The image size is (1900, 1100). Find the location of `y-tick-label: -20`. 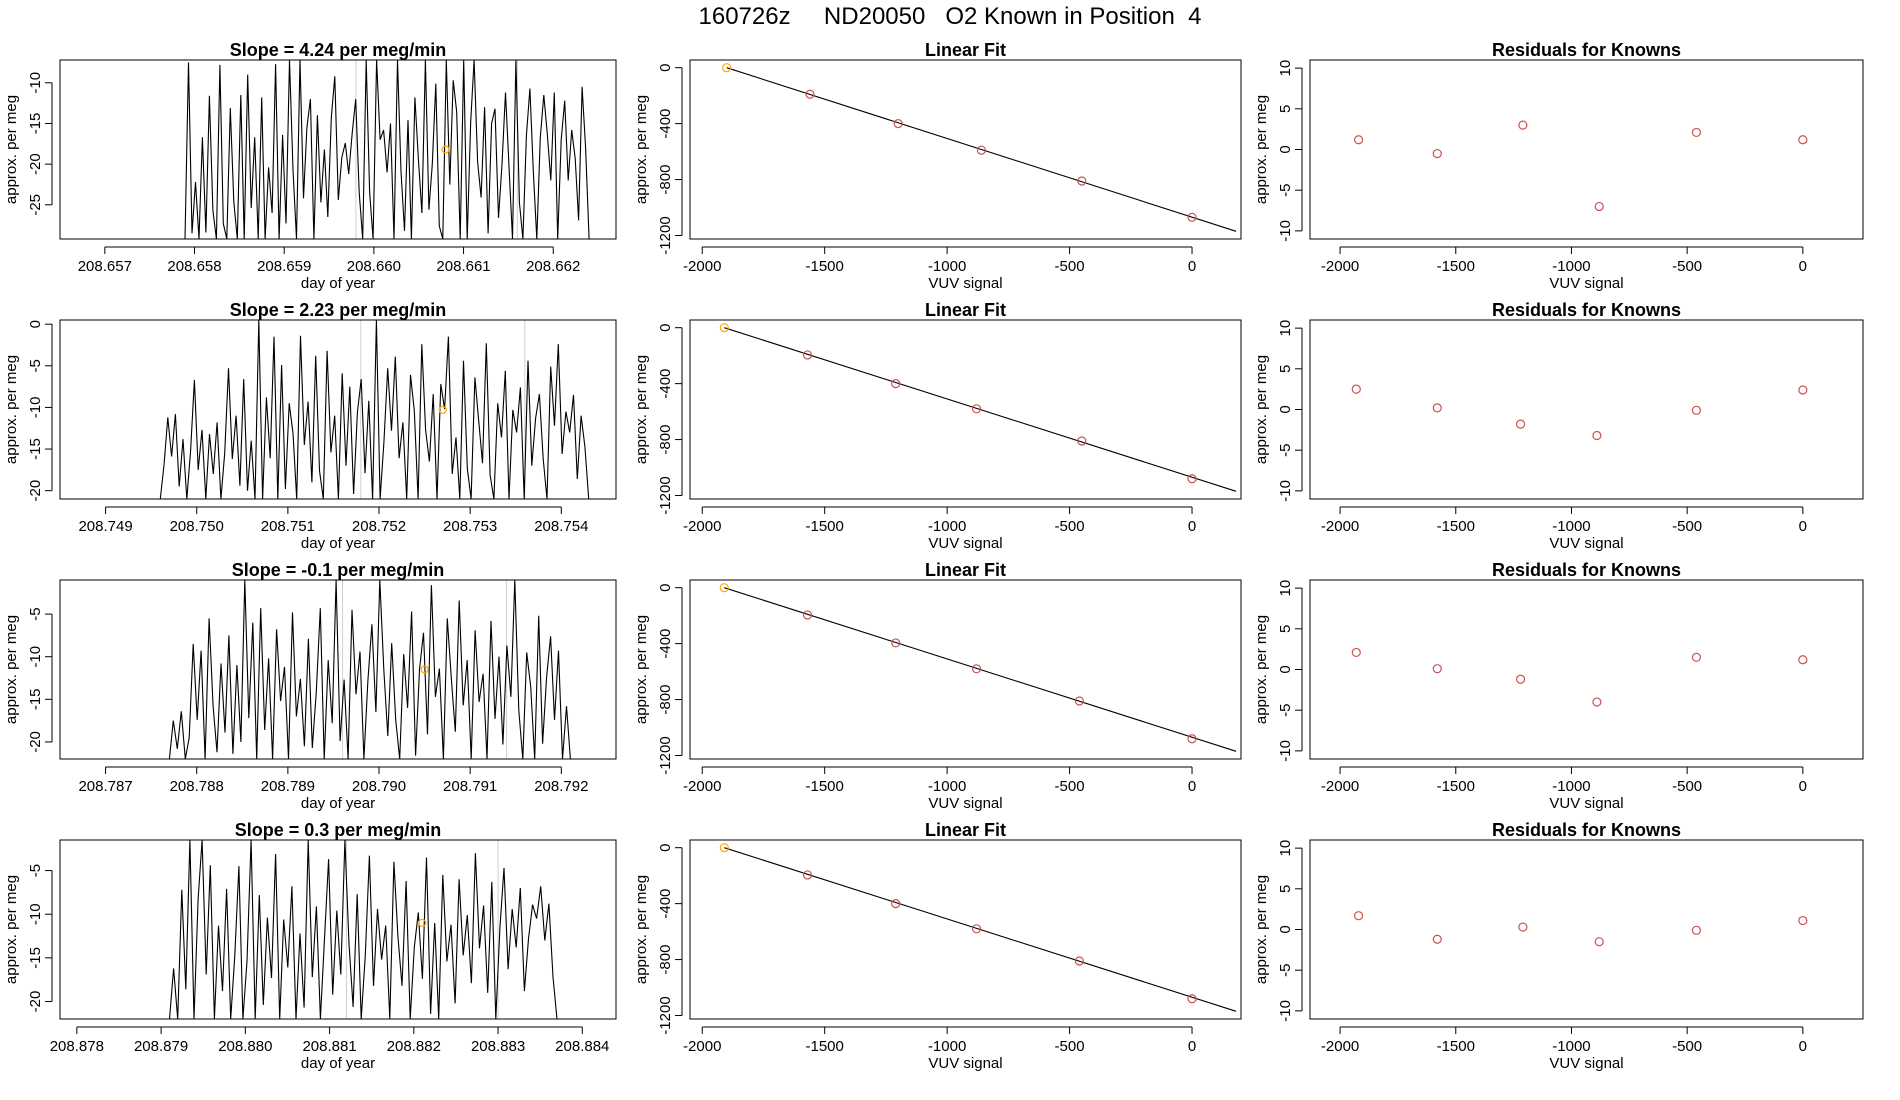

y-tick-label: -20 is located at coordinates (35, 1002).